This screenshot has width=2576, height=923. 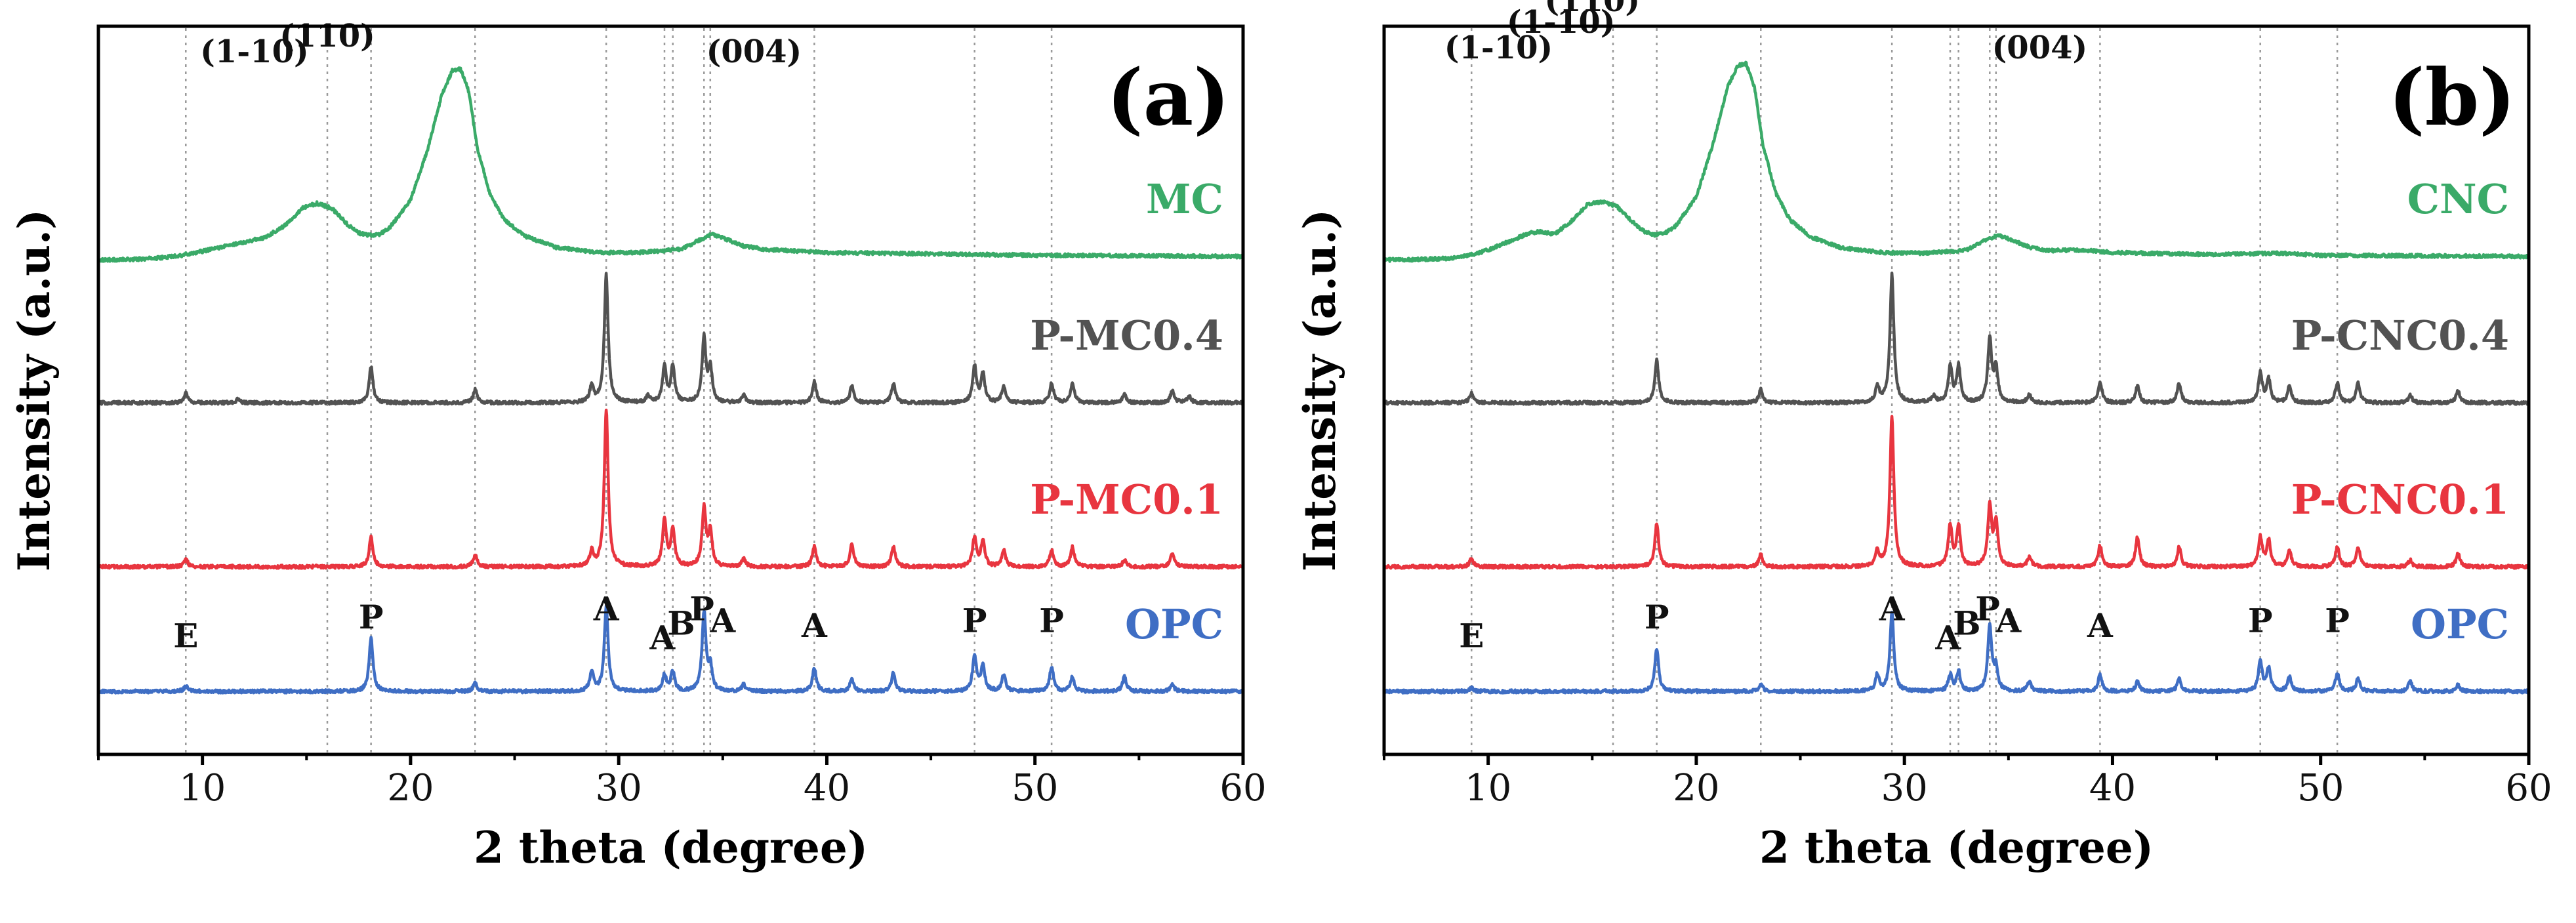 I want to click on panel-label: (a), so click(x=1168, y=98).